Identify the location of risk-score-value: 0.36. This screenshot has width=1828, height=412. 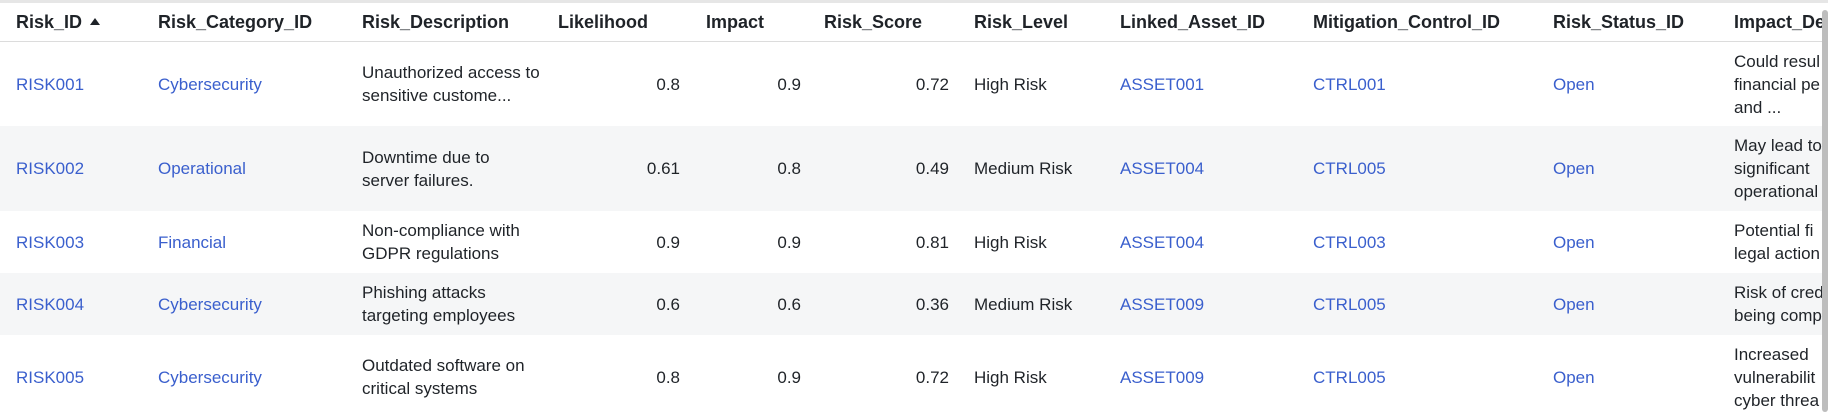
(932, 304).